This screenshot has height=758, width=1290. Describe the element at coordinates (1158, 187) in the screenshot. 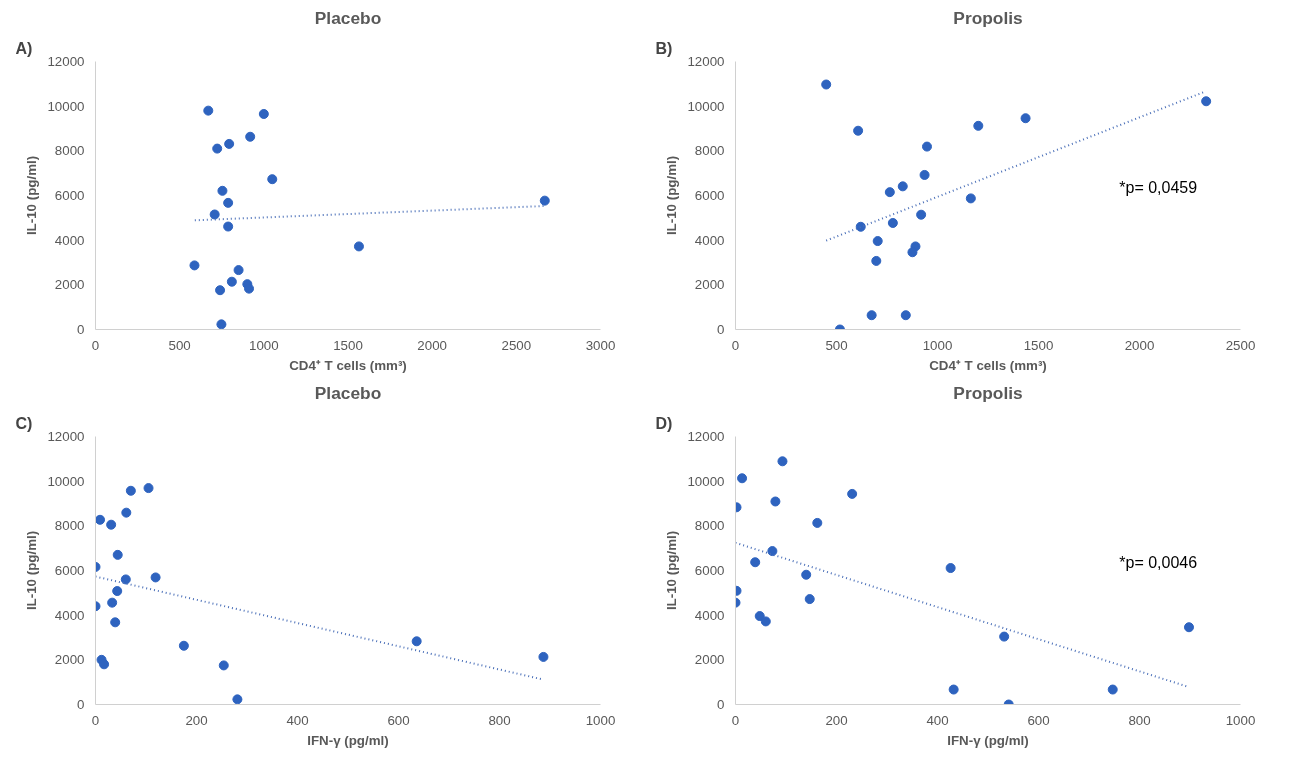

I see `annotation: *p= 0,0459` at that location.